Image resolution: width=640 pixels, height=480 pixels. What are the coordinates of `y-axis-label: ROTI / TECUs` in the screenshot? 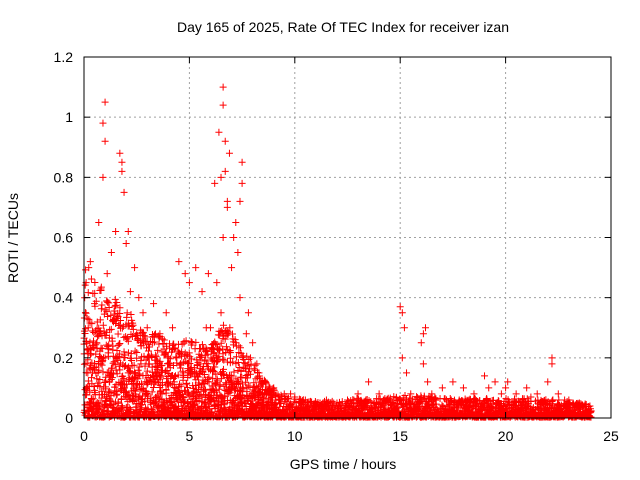 It's located at (13, 238).